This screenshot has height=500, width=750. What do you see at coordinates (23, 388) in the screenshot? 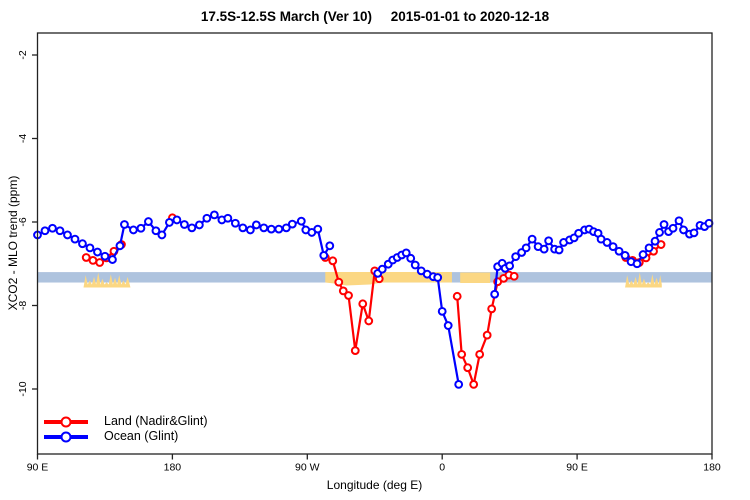
I see `y-tick-label: -10` at bounding box center [23, 388].